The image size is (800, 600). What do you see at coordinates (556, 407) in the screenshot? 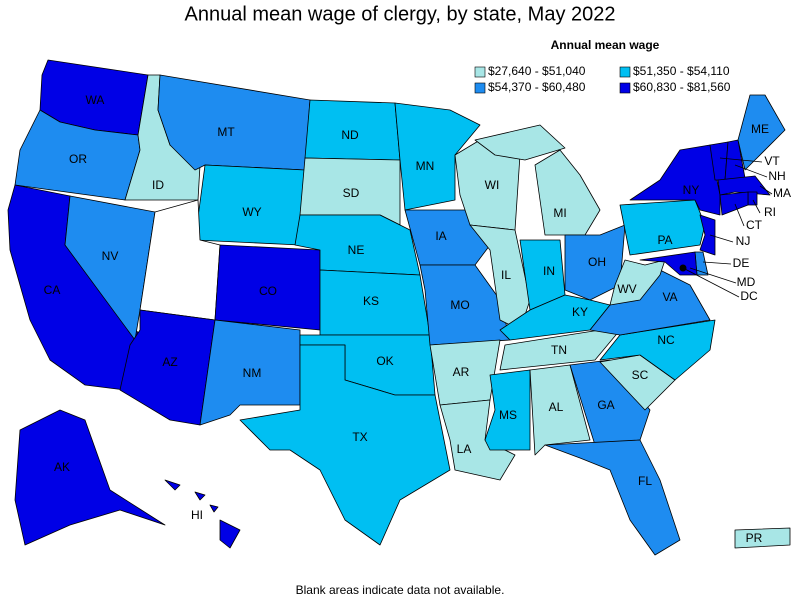
I see `state-label: AL` at bounding box center [556, 407].